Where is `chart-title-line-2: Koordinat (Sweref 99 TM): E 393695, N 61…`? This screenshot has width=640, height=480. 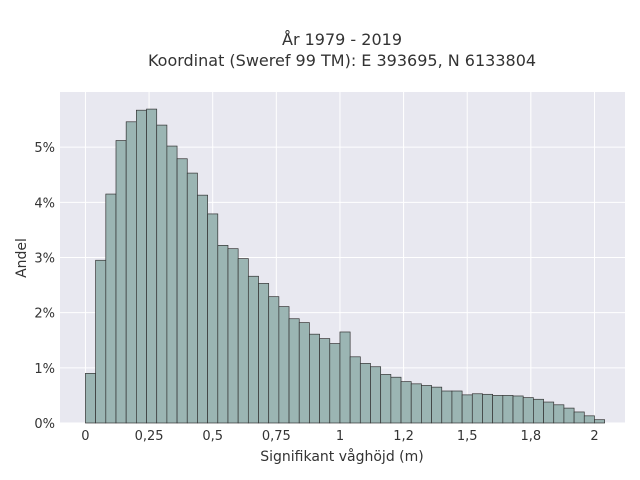
chart-title-line-2: Koordinat (Sweref 99 TM): E 393695, N 61… is located at coordinates (342, 60).